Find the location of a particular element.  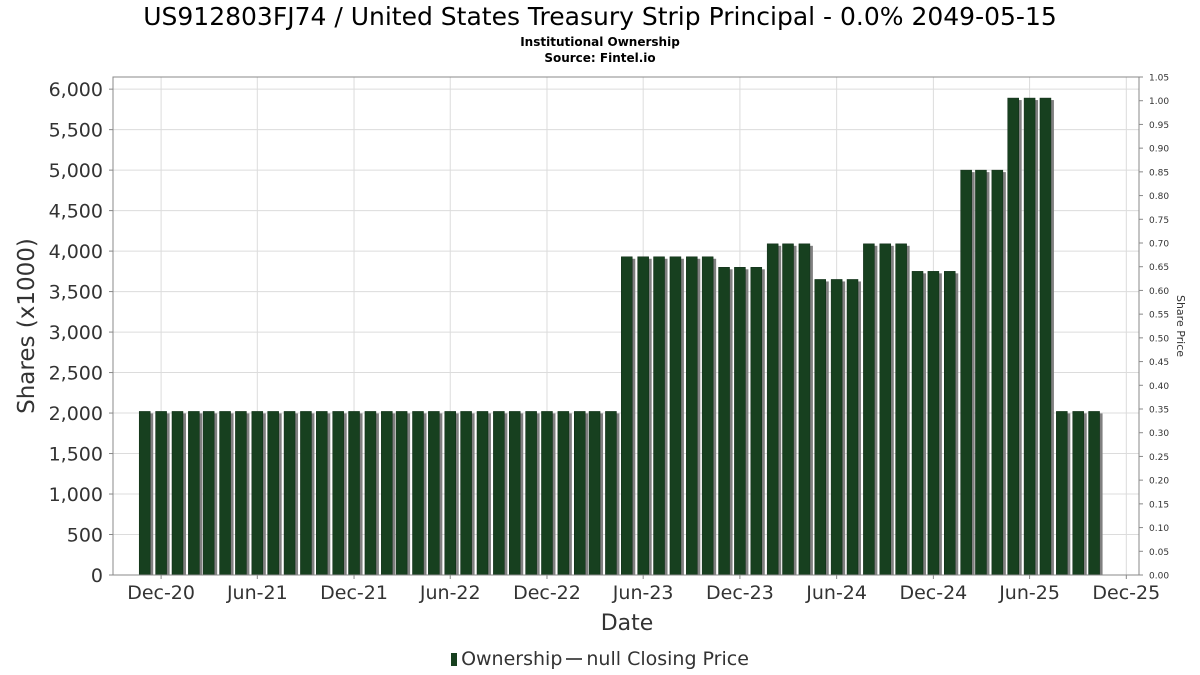

x-tick-label: Jun-23 is located at coordinates (643, 593).